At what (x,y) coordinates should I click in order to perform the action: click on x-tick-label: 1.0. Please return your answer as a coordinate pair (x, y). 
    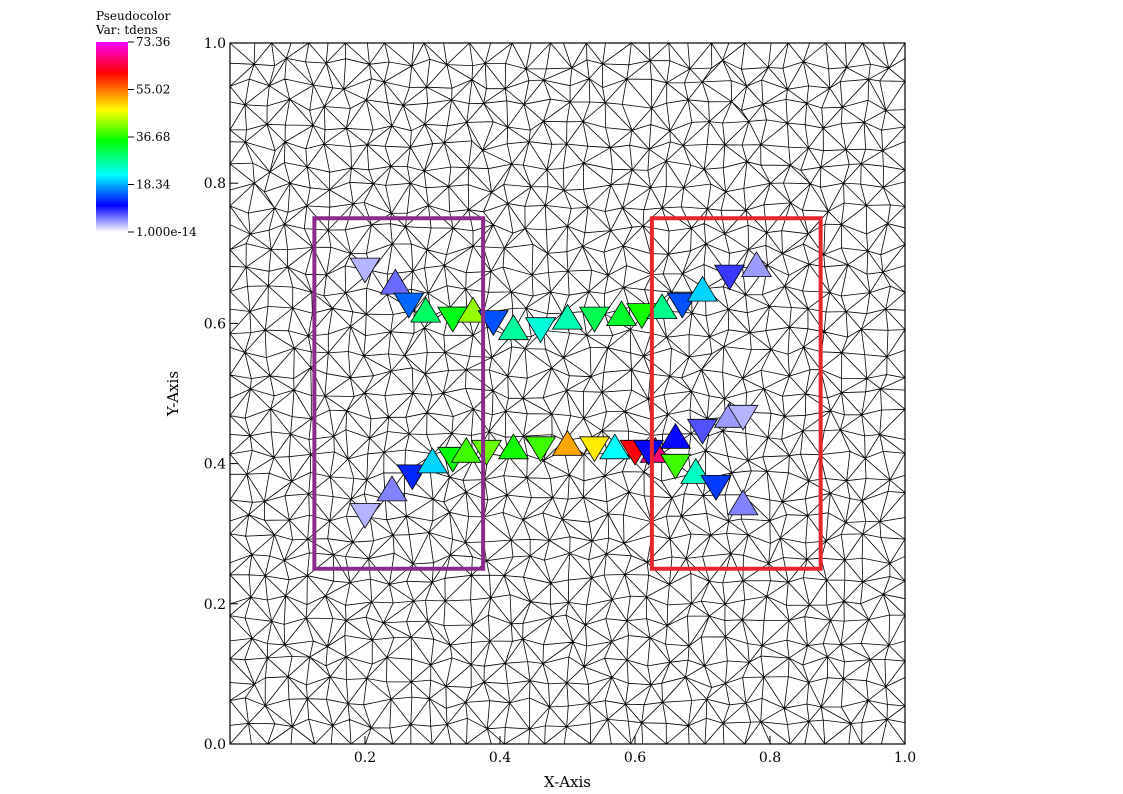
    Looking at the image, I should click on (905, 758).